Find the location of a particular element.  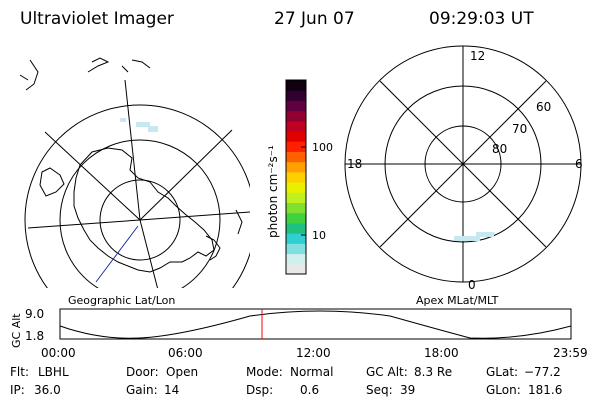

glat-label: GLat: is located at coordinates (502, 372).